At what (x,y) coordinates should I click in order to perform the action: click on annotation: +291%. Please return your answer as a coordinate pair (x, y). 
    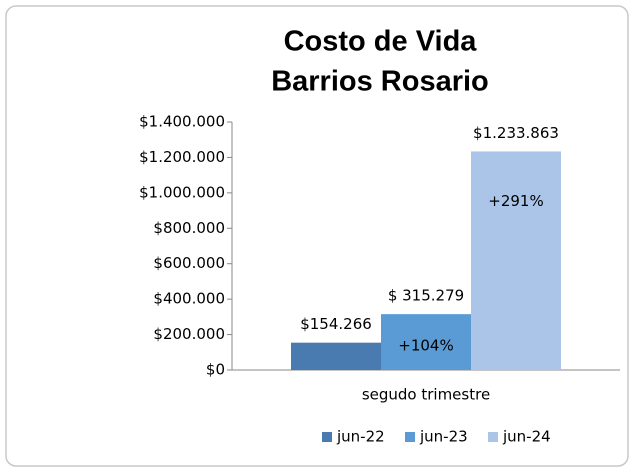
    Looking at the image, I should click on (515, 201).